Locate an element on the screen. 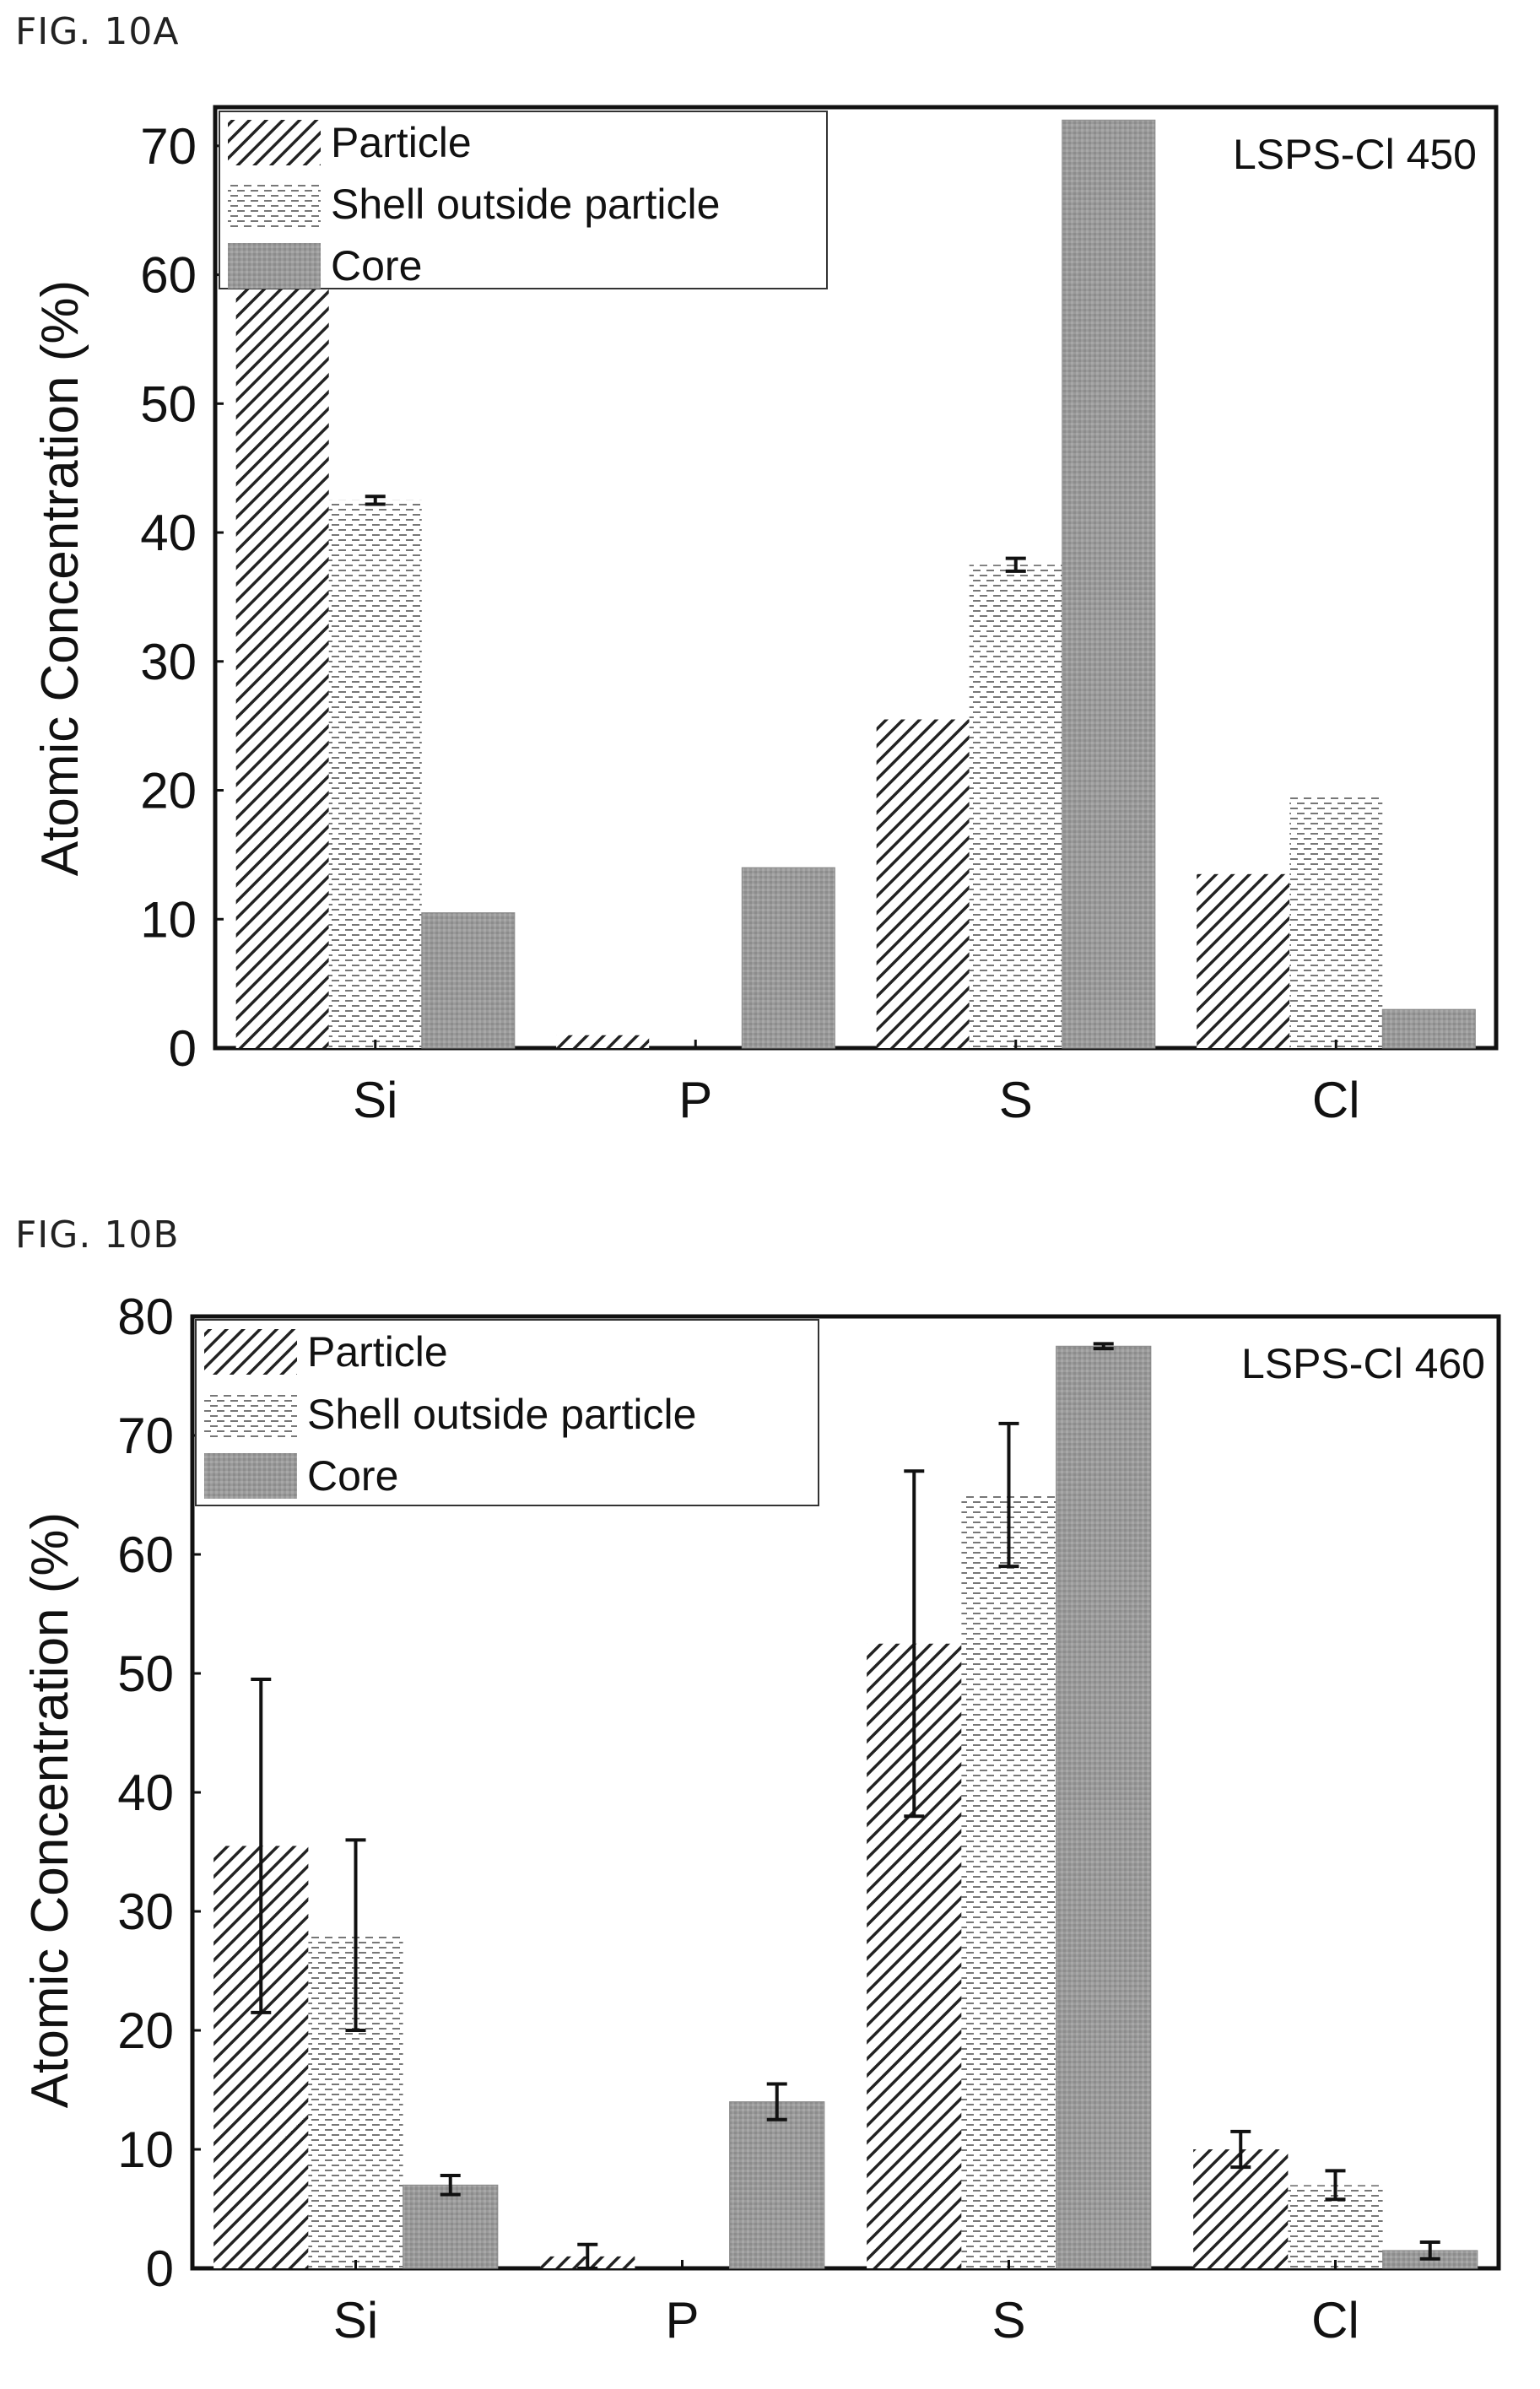 This screenshot has height=2389, width=1540. legend-box is located at coordinates (507, 1412).